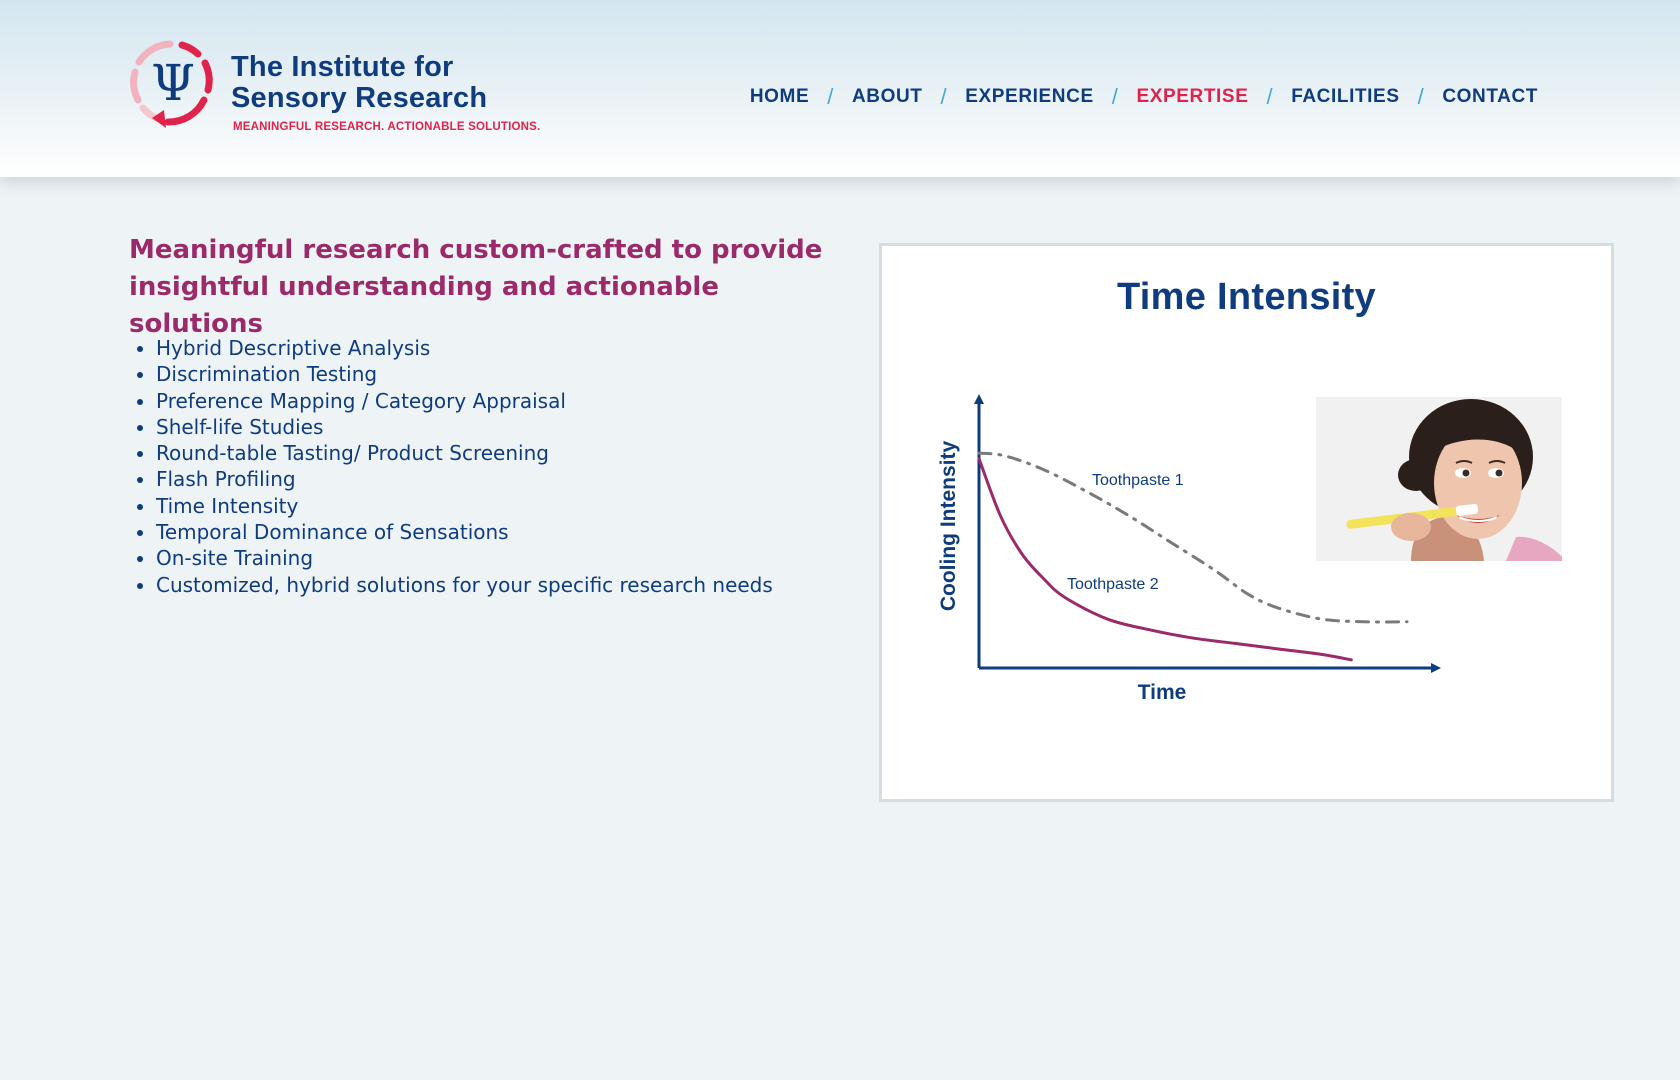  I want to click on logo-title-line2: Sensory Research, so click(359, 98).